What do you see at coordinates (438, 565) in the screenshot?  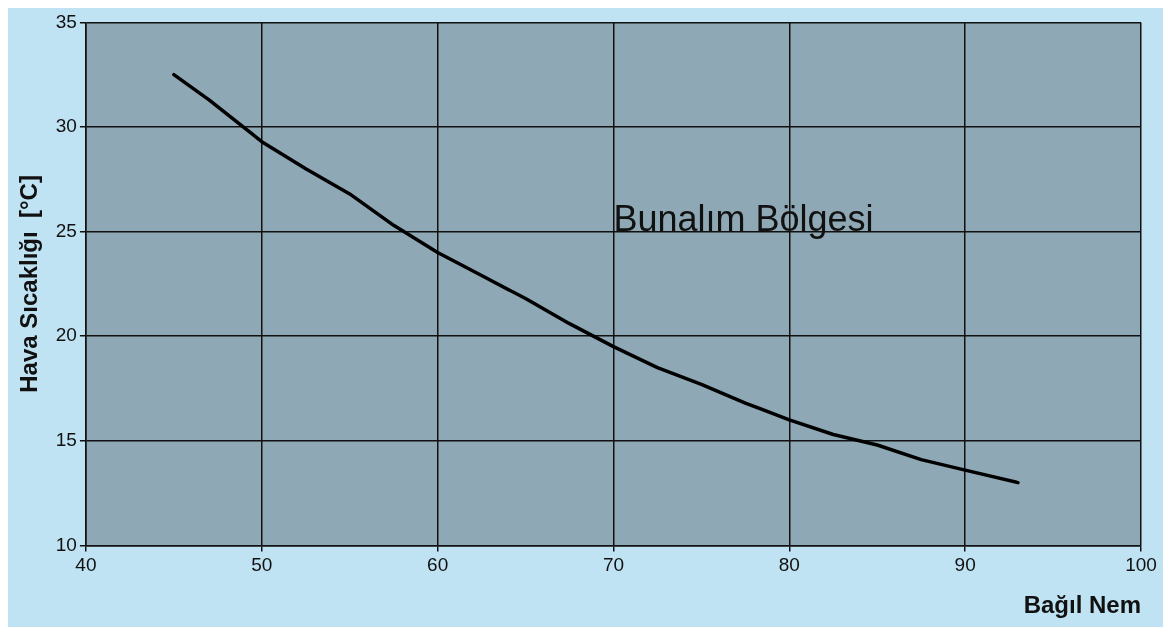 I see `x-tick-label: 60` at bounding box center [438, 565].